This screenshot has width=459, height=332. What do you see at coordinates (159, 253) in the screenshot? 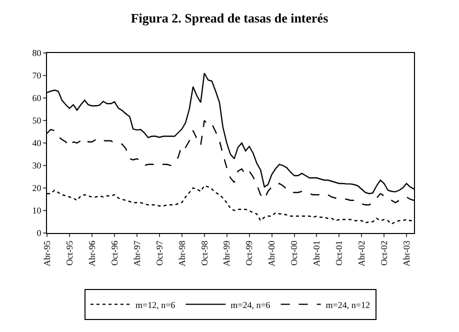
I see `x-tick-label: Oct-97` at bounding box center [159, 253].